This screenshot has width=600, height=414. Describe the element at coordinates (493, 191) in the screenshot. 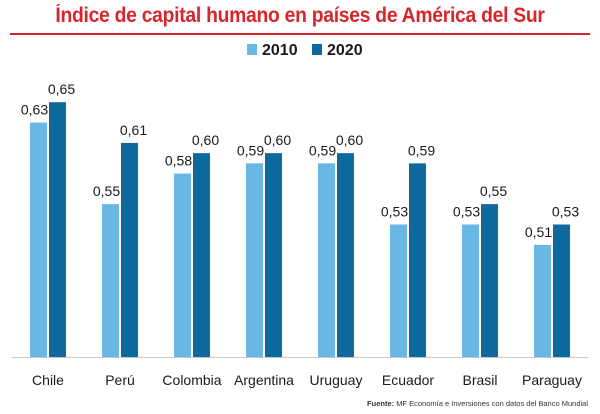

I see `value-label-brasil-2020: 0,55` at that location.